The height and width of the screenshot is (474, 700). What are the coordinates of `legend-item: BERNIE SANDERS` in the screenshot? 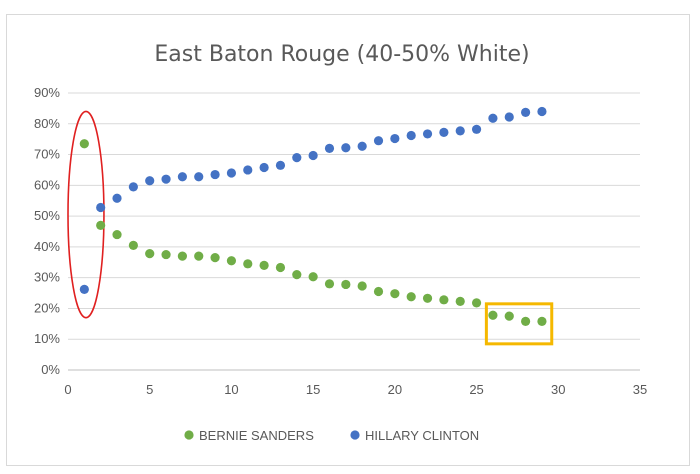 It's located at (249, 435).